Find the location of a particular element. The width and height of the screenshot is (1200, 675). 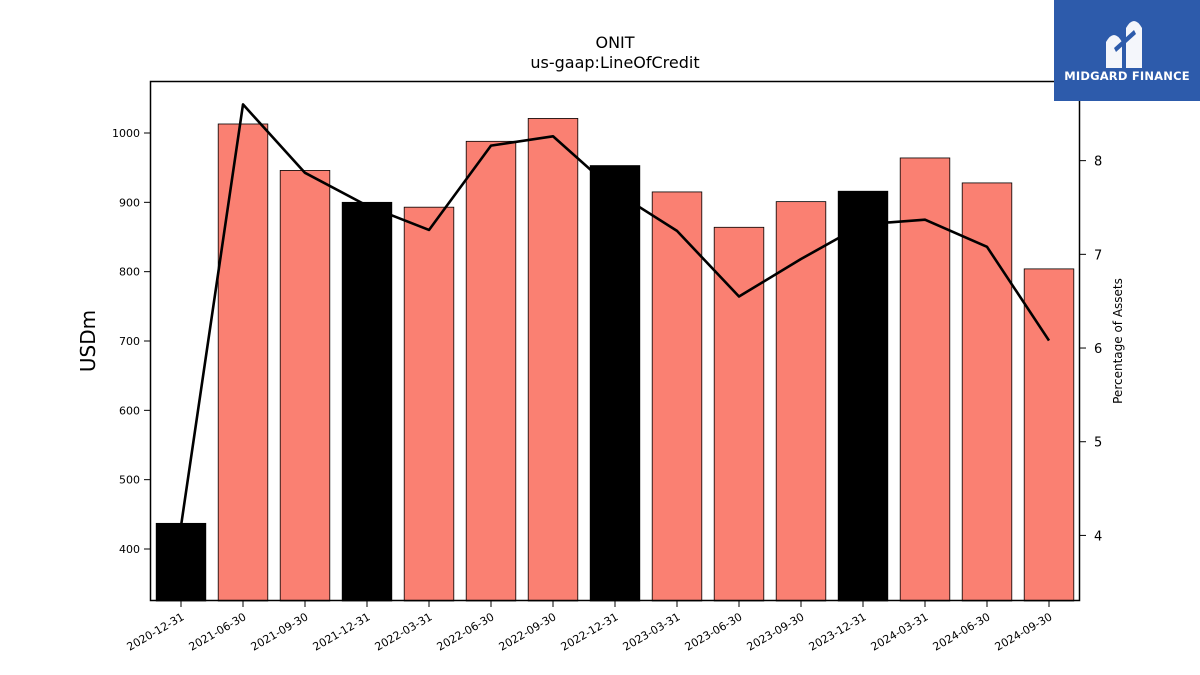

x-tick-label: 2022-09-30 is located at coordinates (528, 631).